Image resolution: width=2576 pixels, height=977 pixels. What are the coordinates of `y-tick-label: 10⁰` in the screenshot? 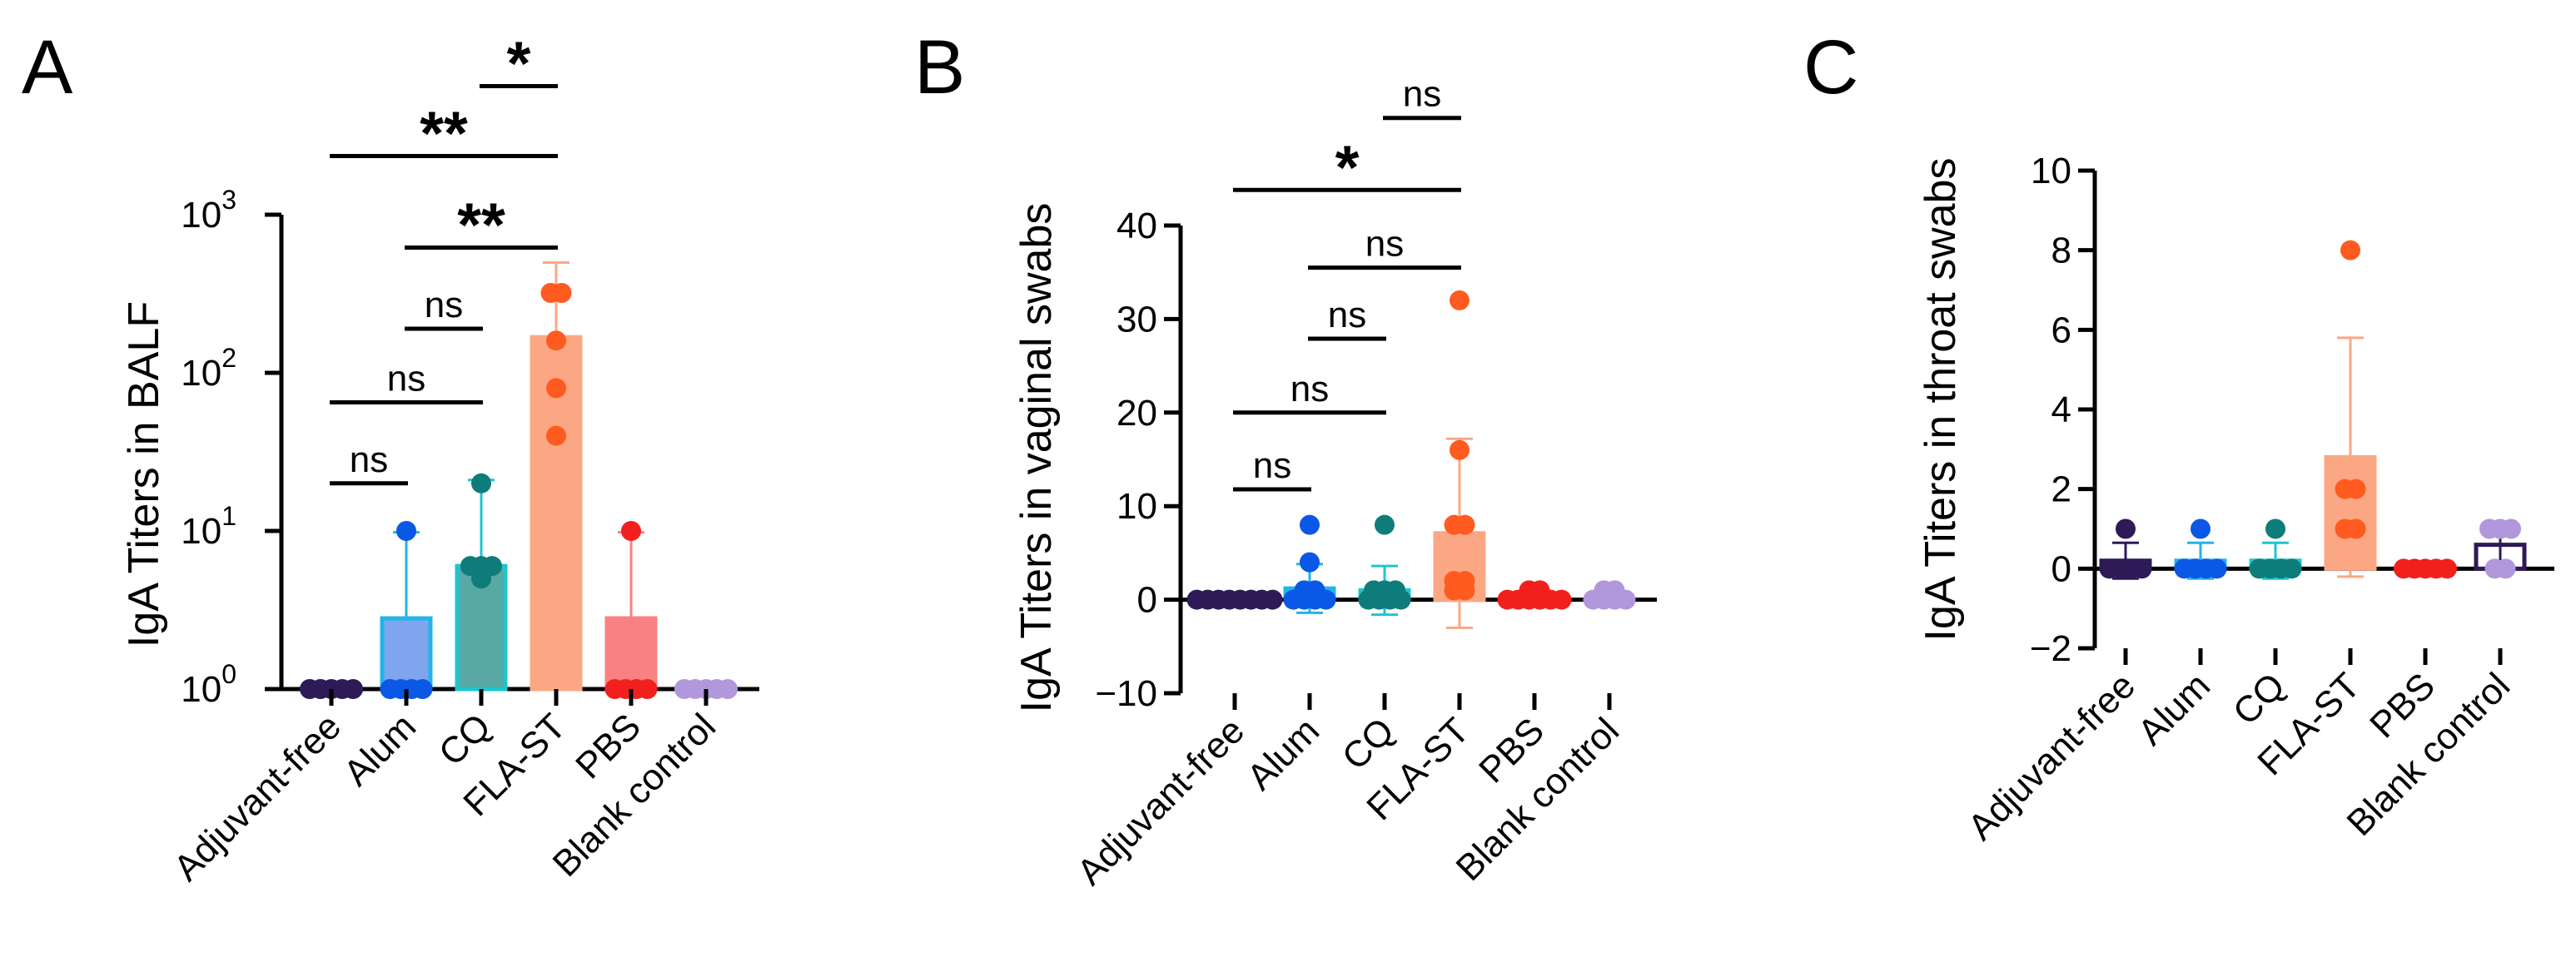 It's located at (208, 684).